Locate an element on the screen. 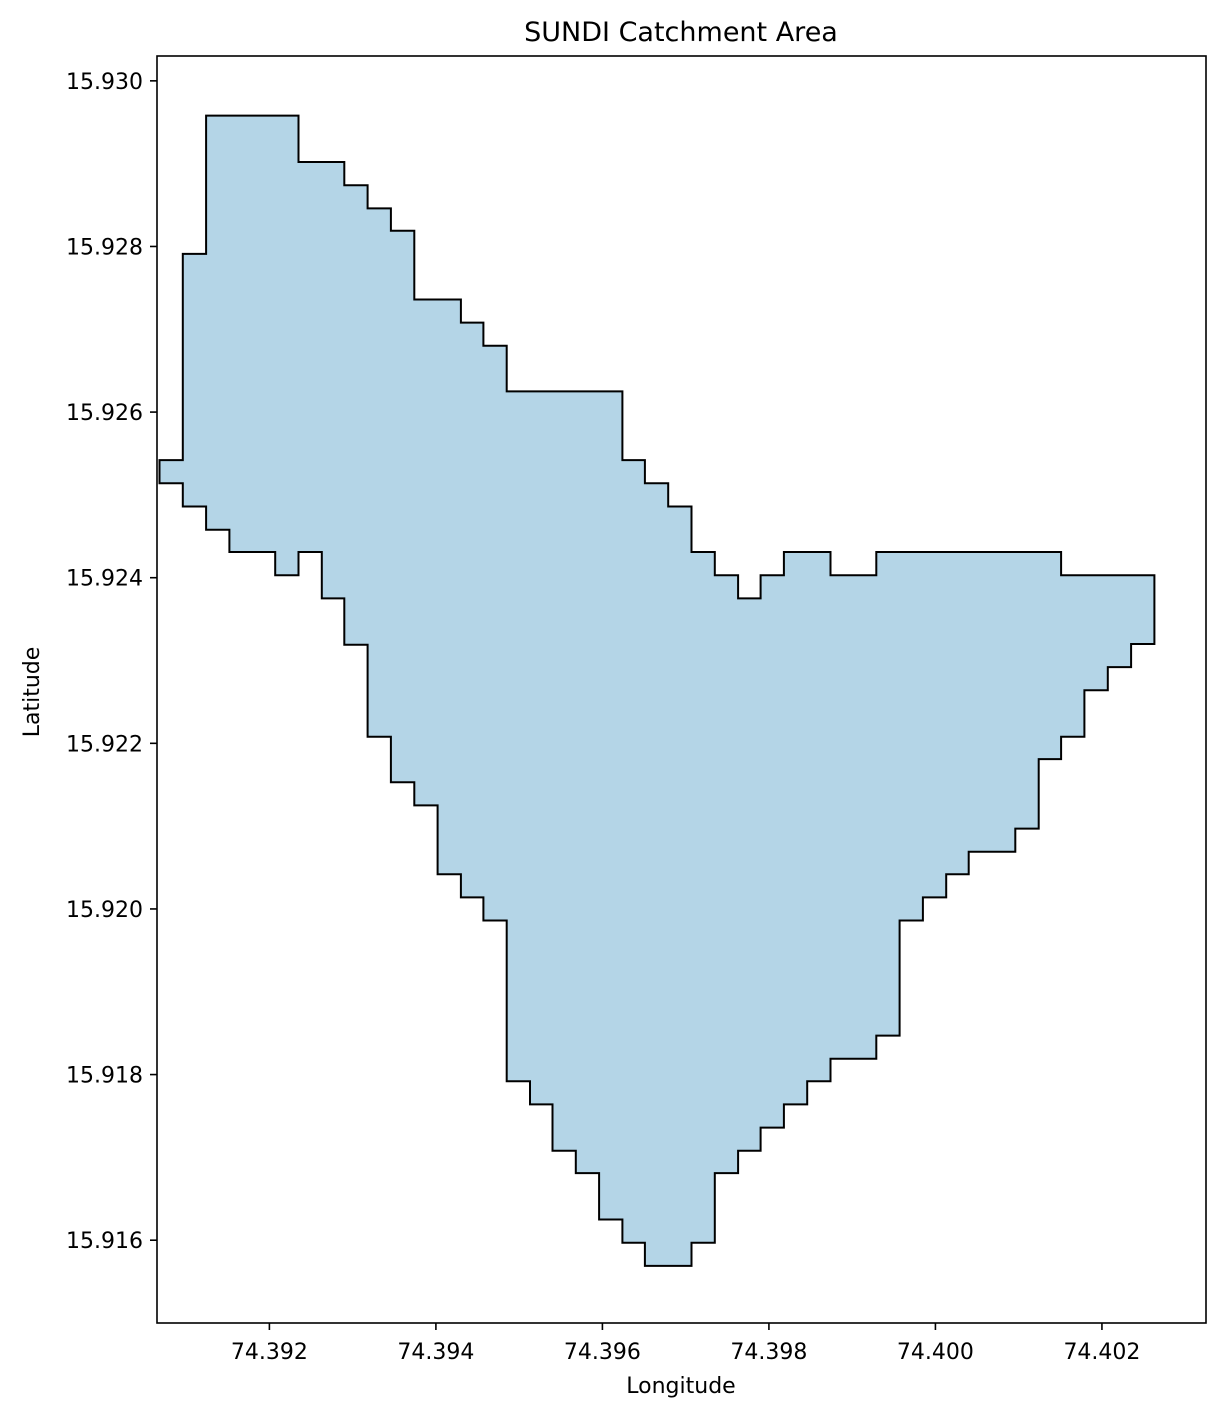 This screenshot has width=1223, height=1417. y-tick-label: 15.928 is located at coordinates (104, 247).